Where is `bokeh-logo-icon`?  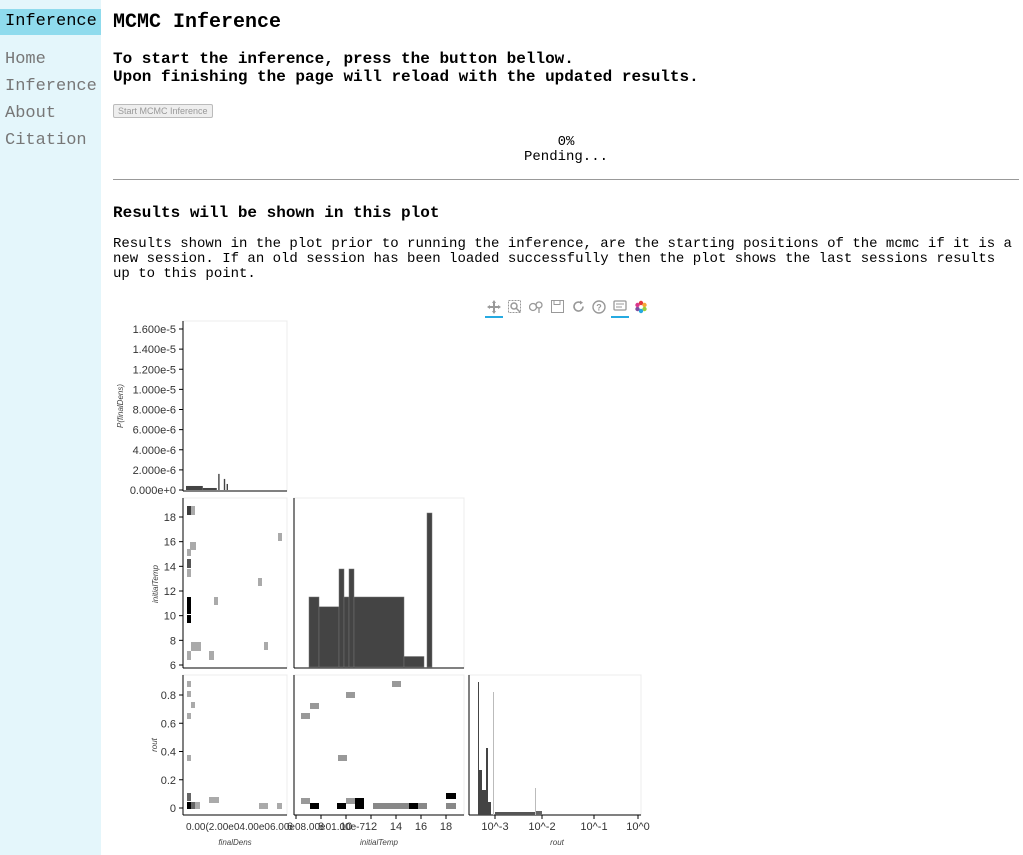 bokeh-logo-icon is located at coordinates (641, 307).